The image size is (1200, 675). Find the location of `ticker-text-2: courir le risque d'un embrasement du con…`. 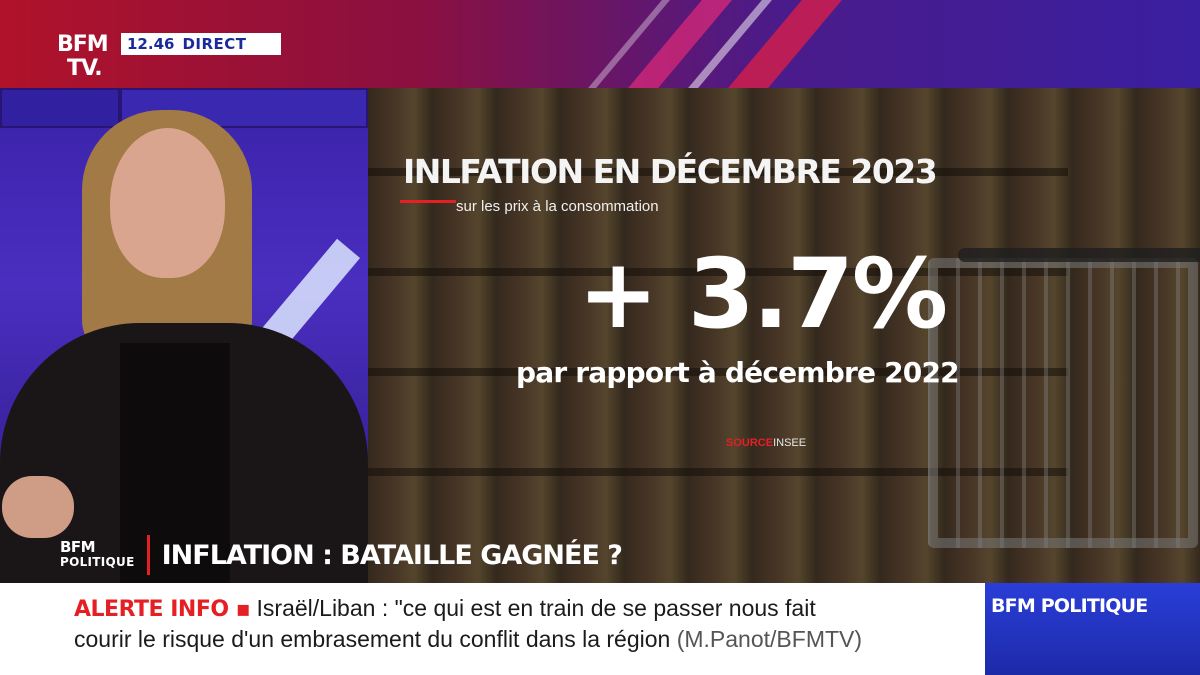

ticker-text-2: courir le risque d'un embrasement du con… is located at coordinates (372, 639).